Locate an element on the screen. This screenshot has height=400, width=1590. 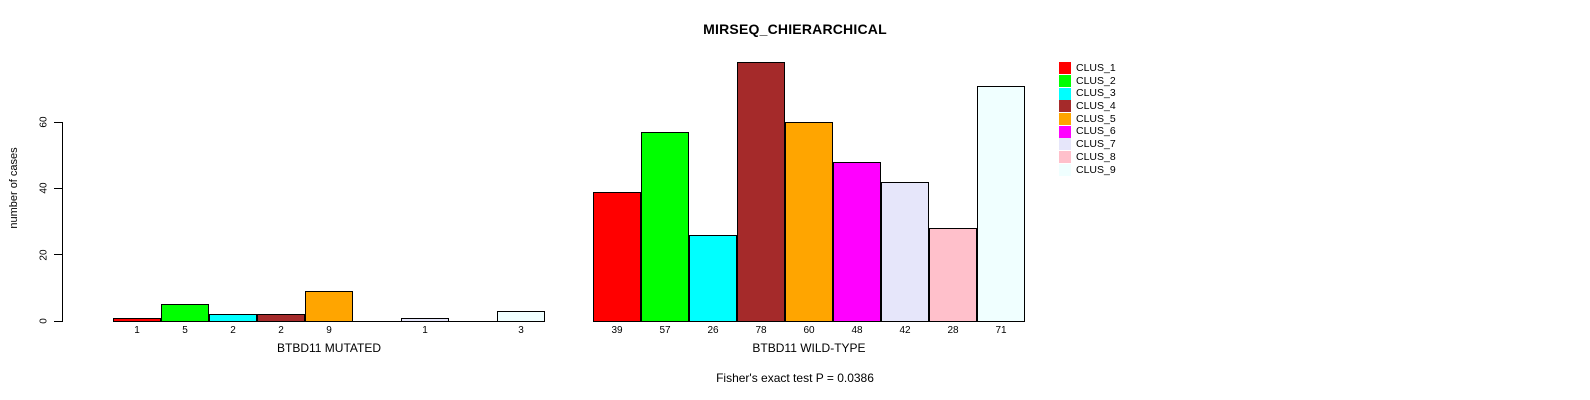
legend-item: CLUS_1 is located at coordinates (1087, 68).